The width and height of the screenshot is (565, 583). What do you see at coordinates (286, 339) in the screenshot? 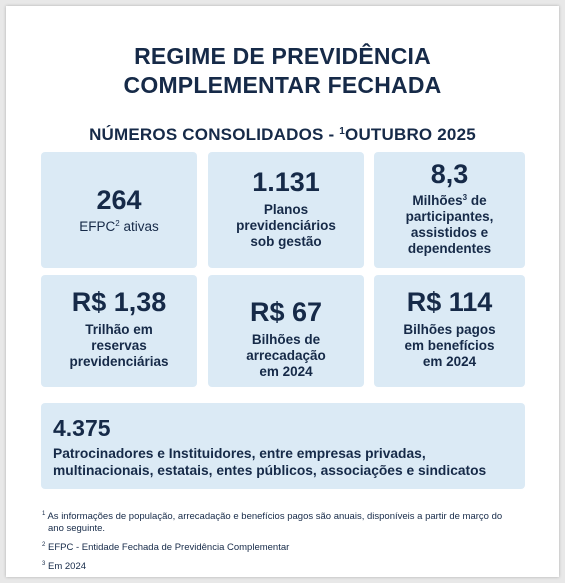
I see `stat-label-line: Bilhões de` at bounding box center [286, 339].